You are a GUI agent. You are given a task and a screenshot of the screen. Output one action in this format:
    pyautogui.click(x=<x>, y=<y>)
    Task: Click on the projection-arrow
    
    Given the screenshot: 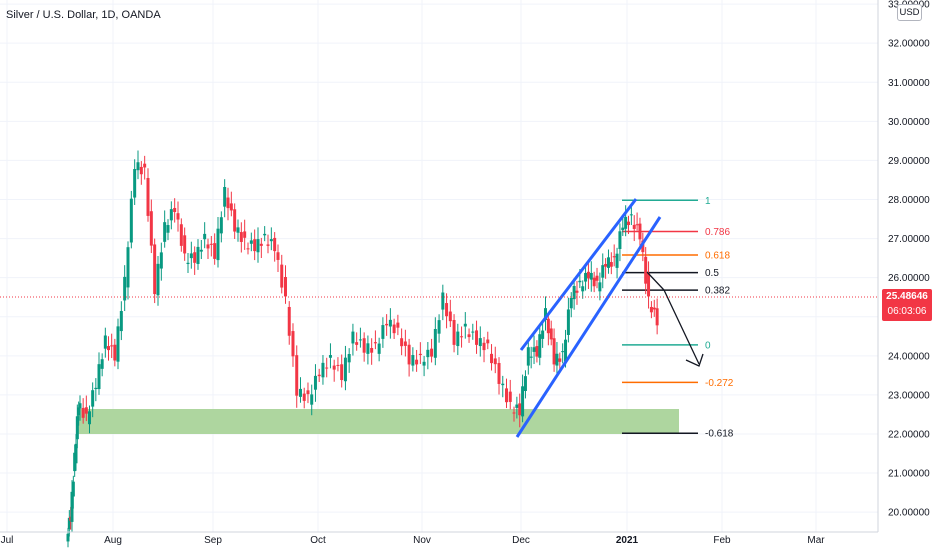 What is the action you would take?
    pyautogui.click(x=675, y=319)
    